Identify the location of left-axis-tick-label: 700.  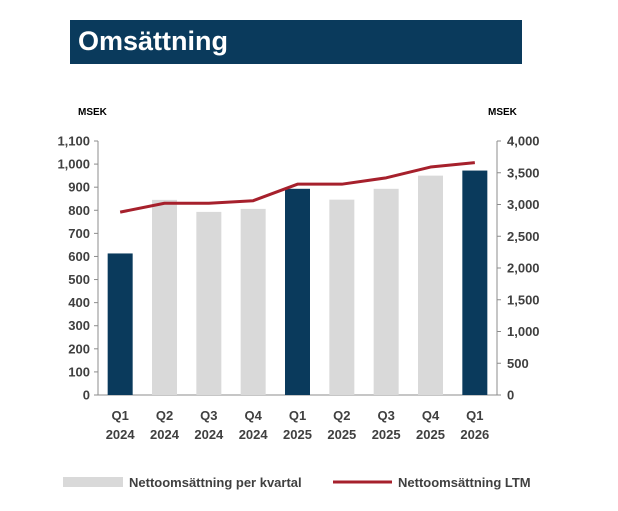
(79, 233).